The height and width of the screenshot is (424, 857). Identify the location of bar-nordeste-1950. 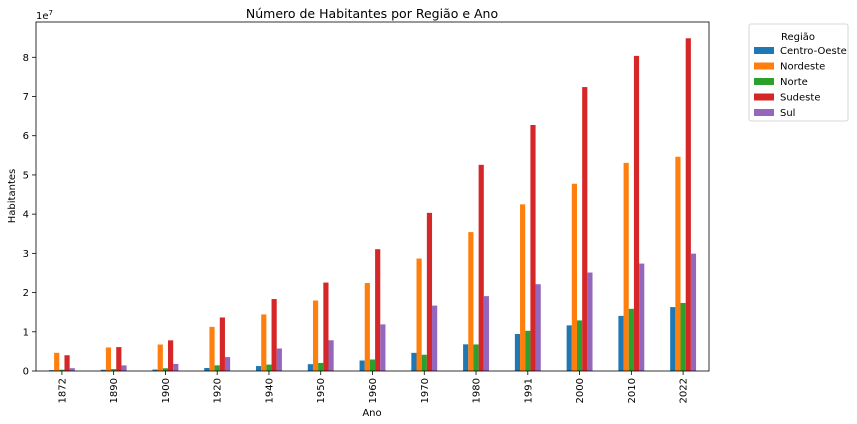
(315, 335).